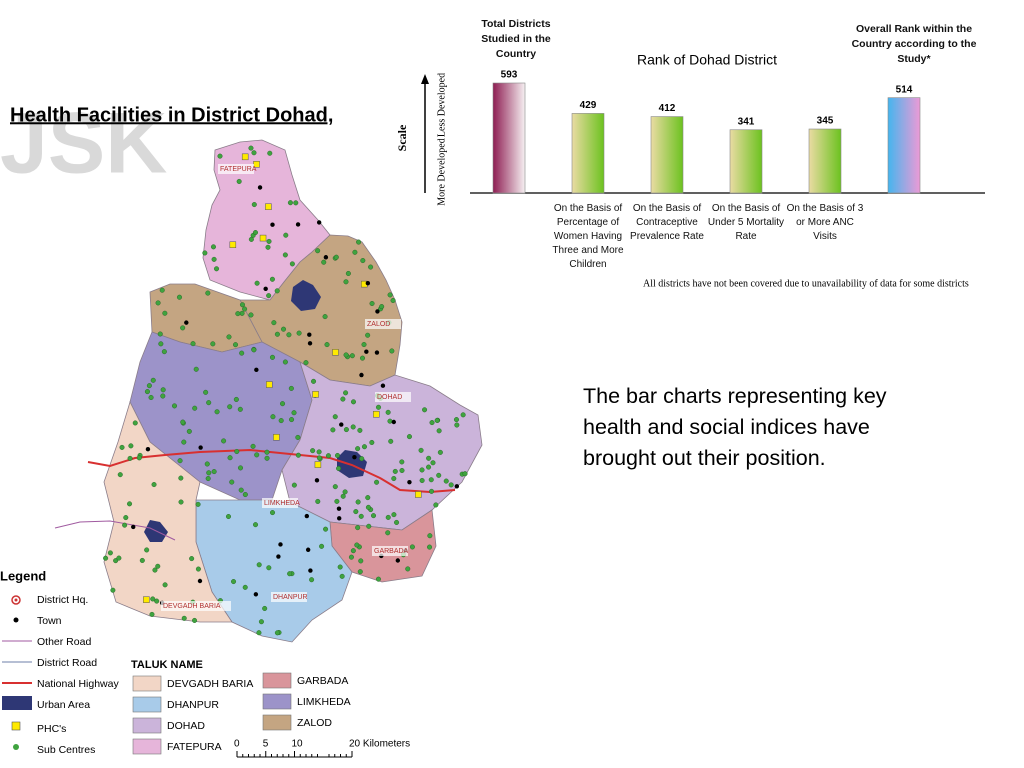 The image size is (1024, 768). What do you see at coordinates (825, 121) in the screenshot?
I see `bar-value-label: 345` at bounding box center [825, 121].